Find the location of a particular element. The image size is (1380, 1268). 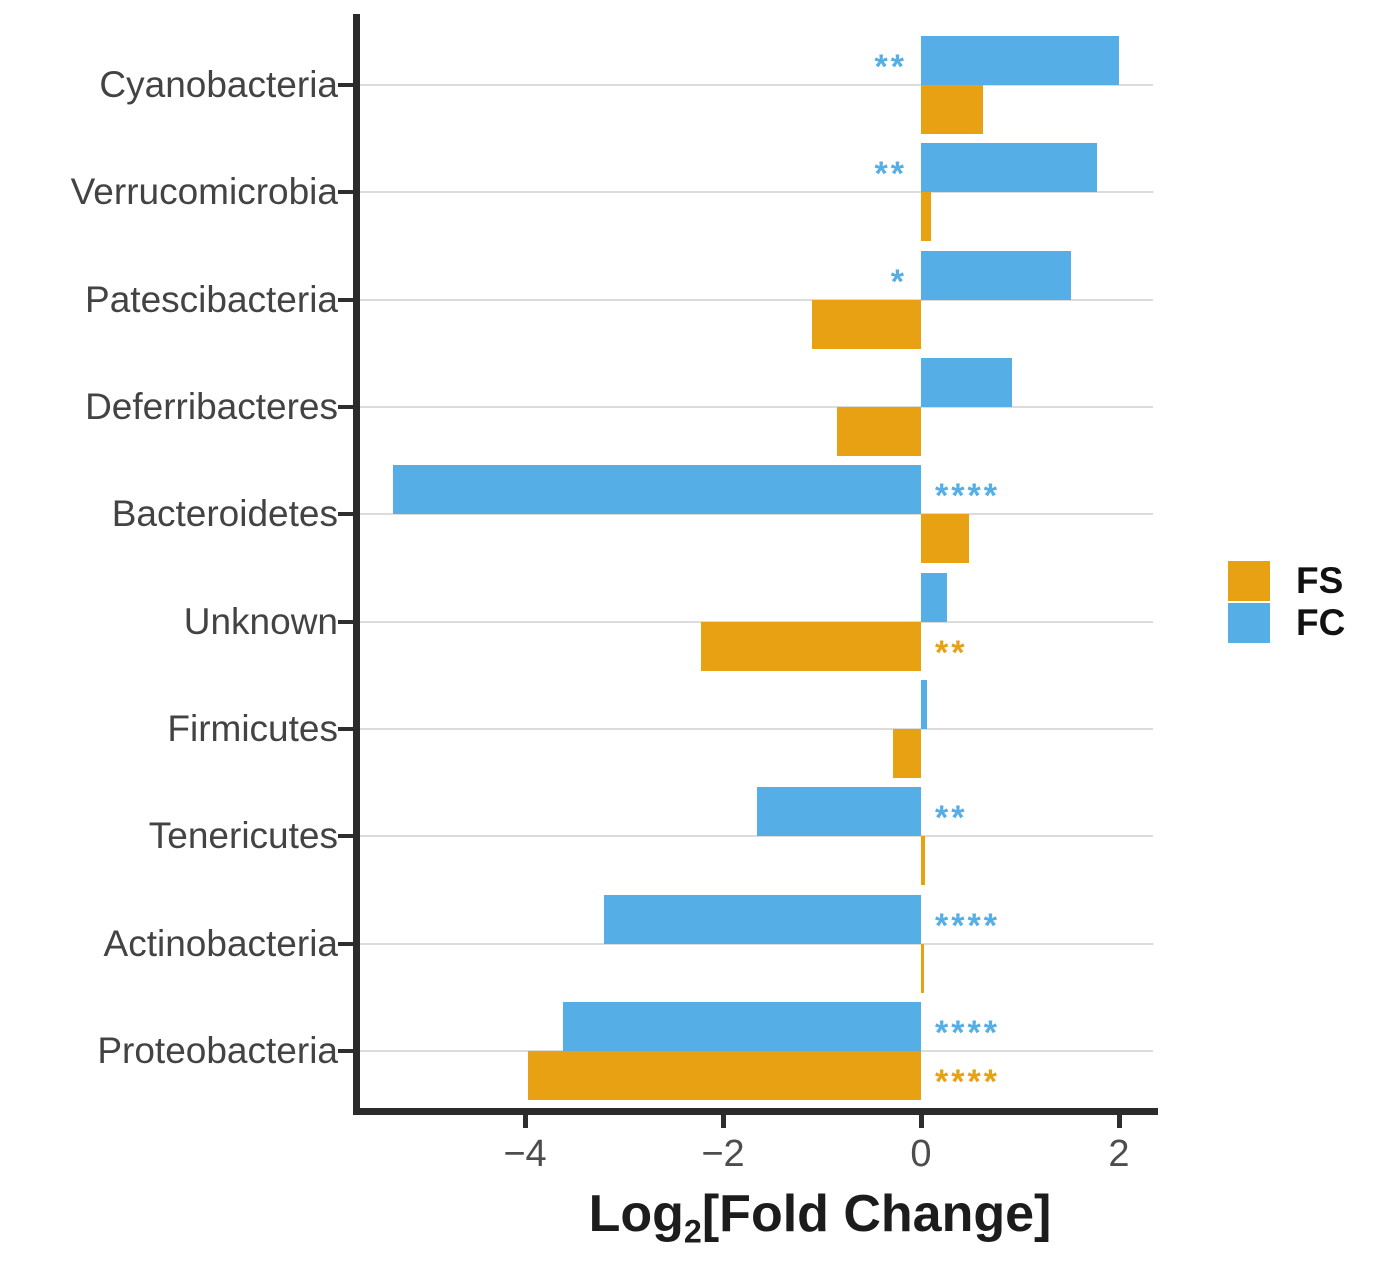

category-label-text: Bacteroidetes is located at coordinates (224, 514).